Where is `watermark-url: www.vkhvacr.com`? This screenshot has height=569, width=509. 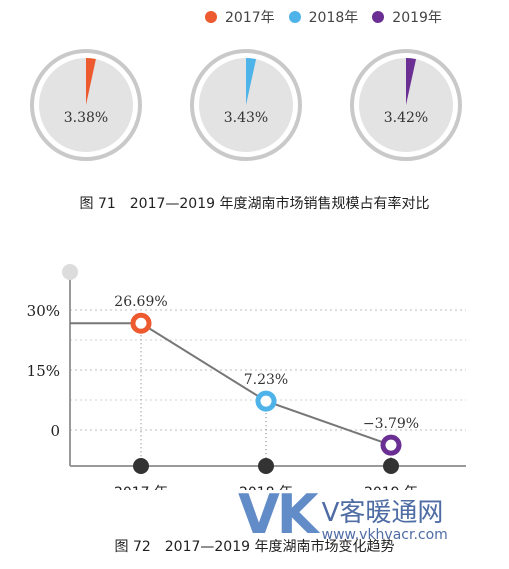 watermark-url: www.vkhvacr.com is located at coordinates (384, 535).